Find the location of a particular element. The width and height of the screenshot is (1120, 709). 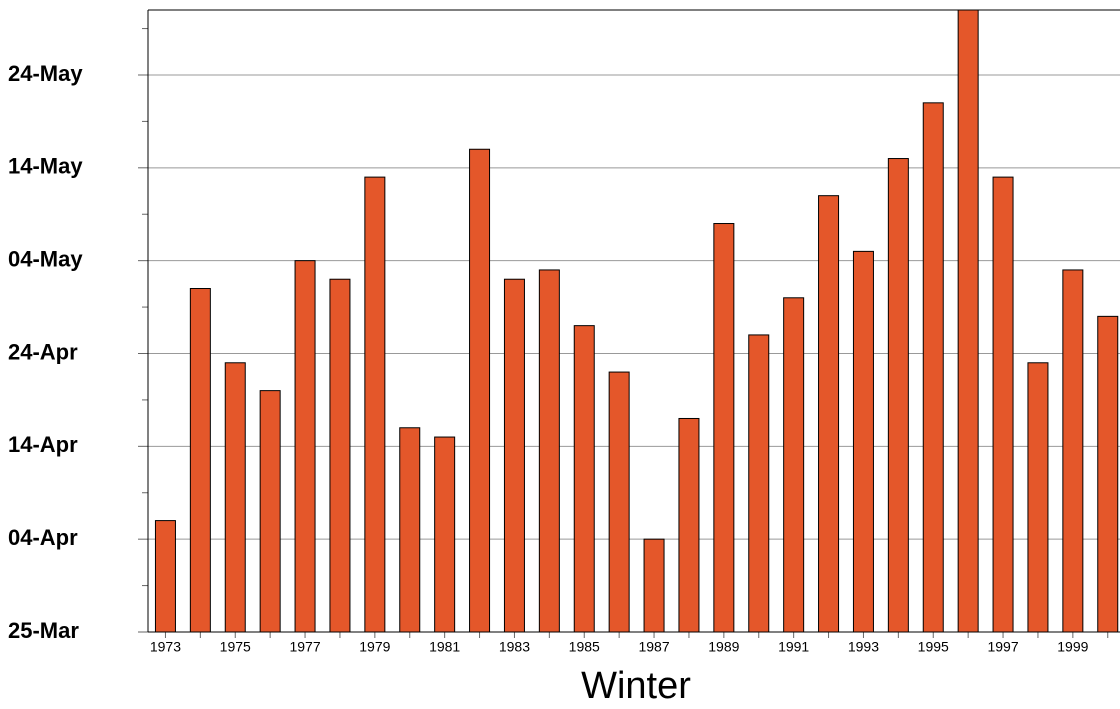

x-tick-label: 1977 is located at coordinates (304, 647).